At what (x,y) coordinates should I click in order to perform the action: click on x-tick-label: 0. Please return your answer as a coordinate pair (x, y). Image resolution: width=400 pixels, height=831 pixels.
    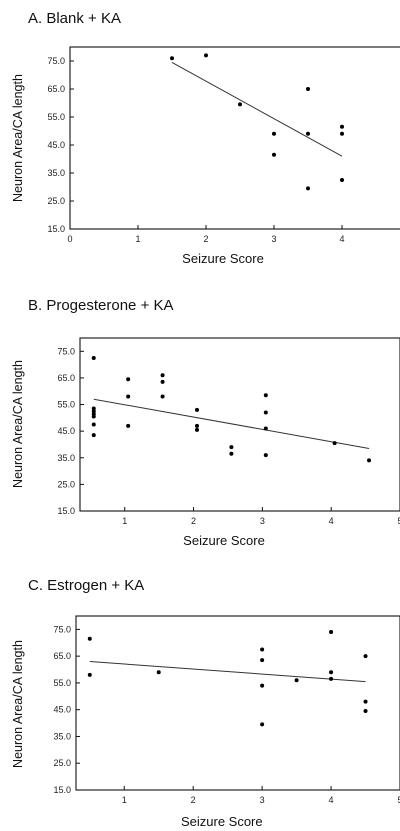
    Looking at the image, I should click on (69, 239).